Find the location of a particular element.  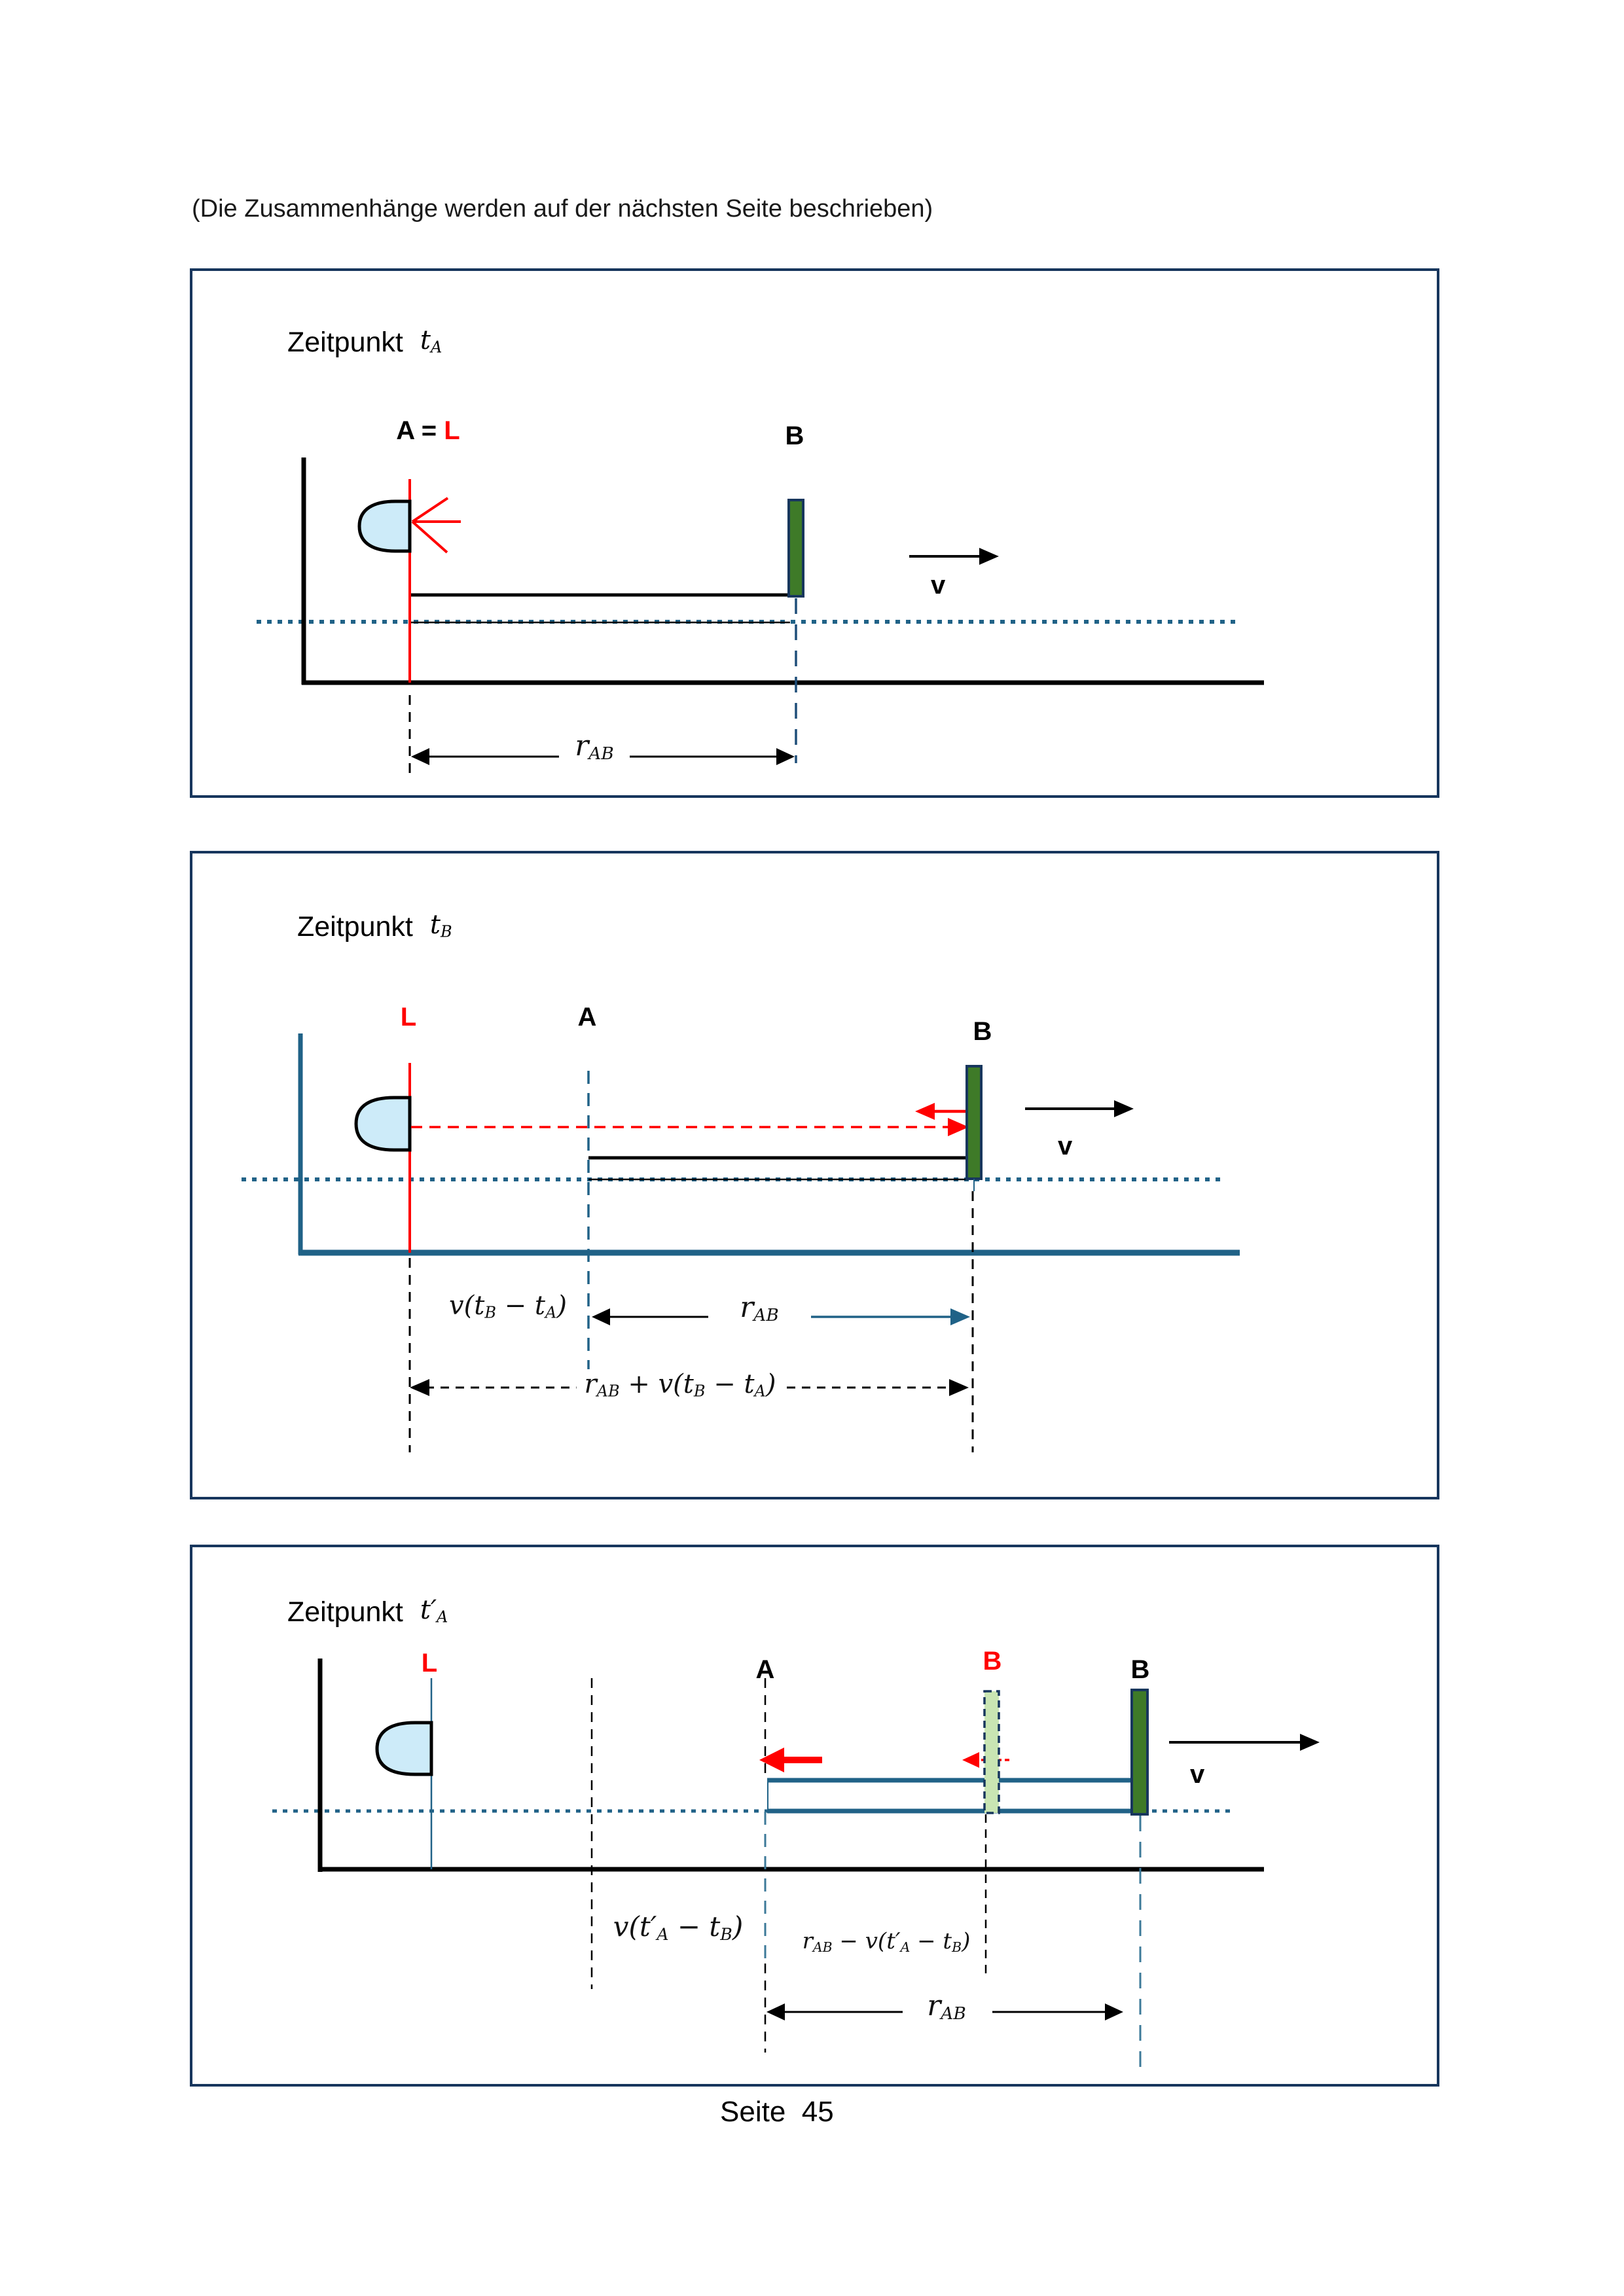

time-symbol: tB is located at coordinates (440, 925).